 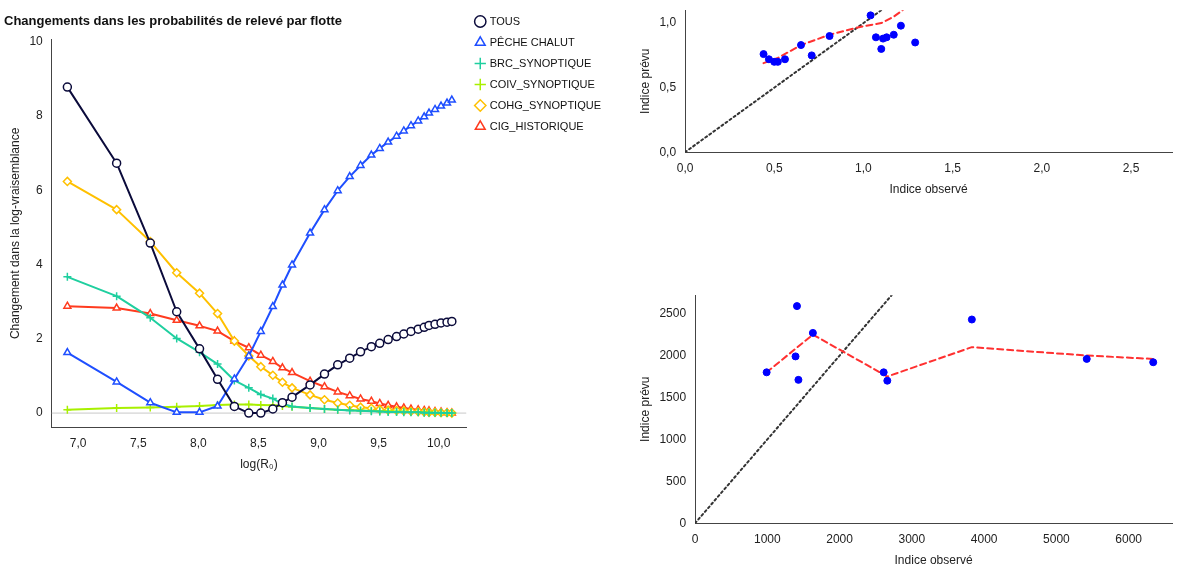 What do you see at coordinates (668, 22) in the screenshot?
I see `y-tick-label: 1,0` at bounding box center [668, 22].